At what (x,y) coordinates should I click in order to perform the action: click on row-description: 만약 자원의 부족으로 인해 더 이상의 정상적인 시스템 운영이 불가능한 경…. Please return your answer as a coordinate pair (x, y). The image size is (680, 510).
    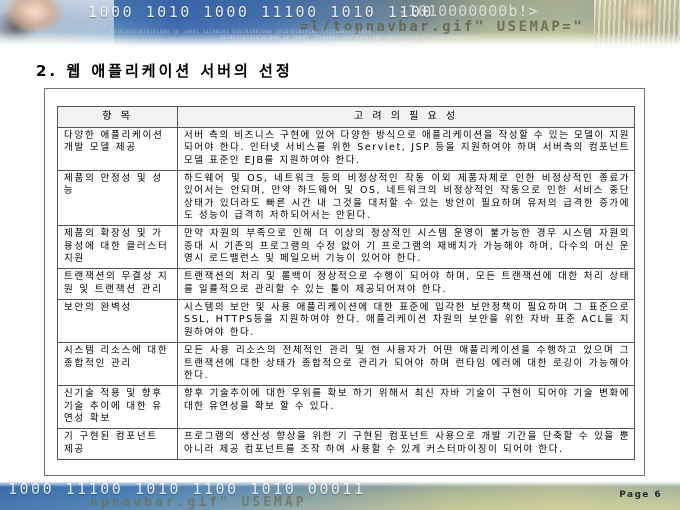
    Looking at the image, I should click on (406, 247).